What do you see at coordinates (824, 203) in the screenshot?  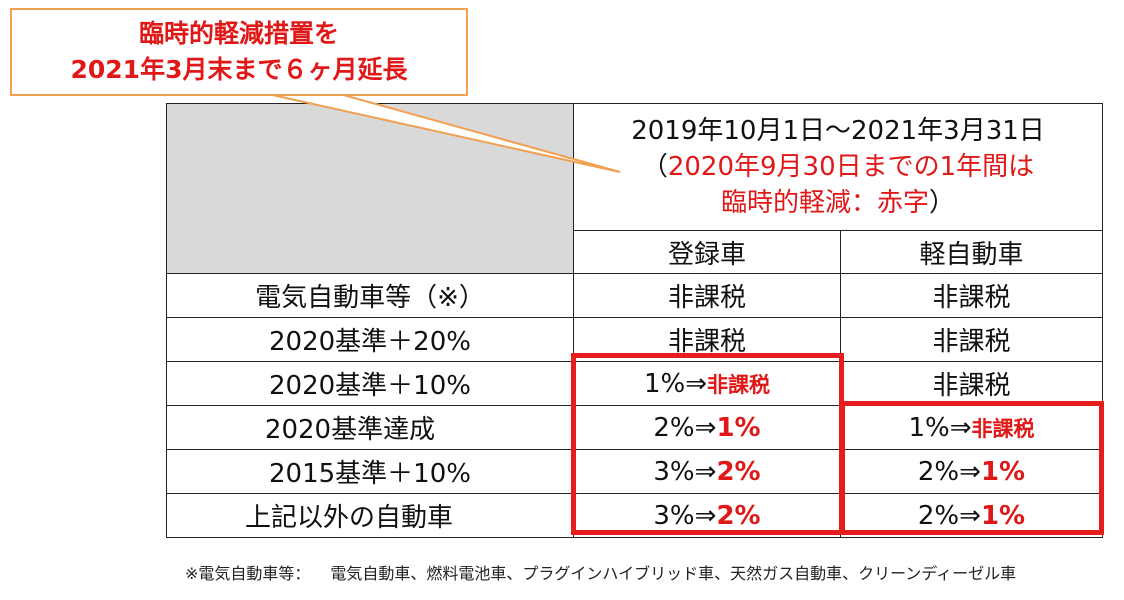 I see `temporary-reduction-legend: 臨時的軽減：赤字` at bounding box center [824, 203].